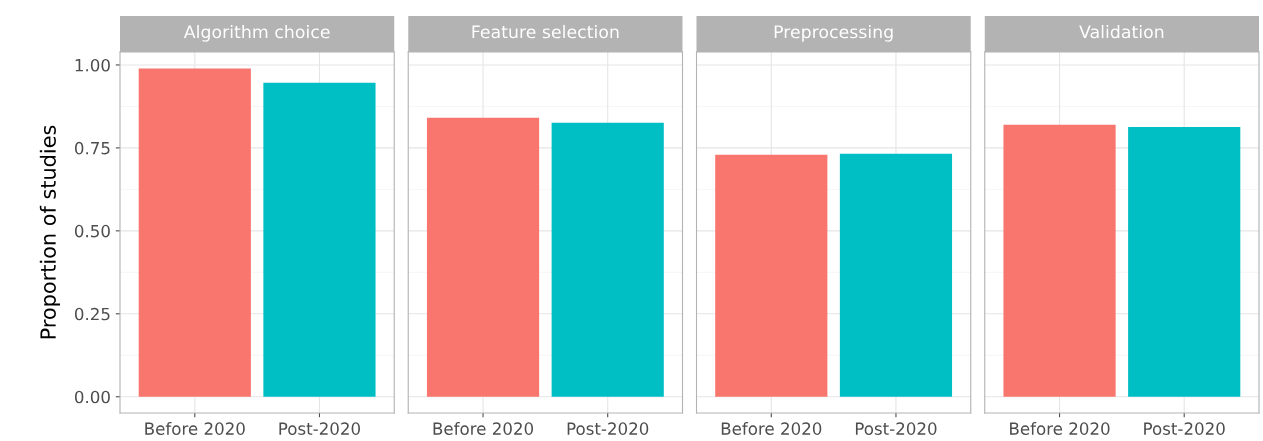 This screenshot has width=1263, height=441. I want to click on y-tick-label: 0.75, so click(92, 148).